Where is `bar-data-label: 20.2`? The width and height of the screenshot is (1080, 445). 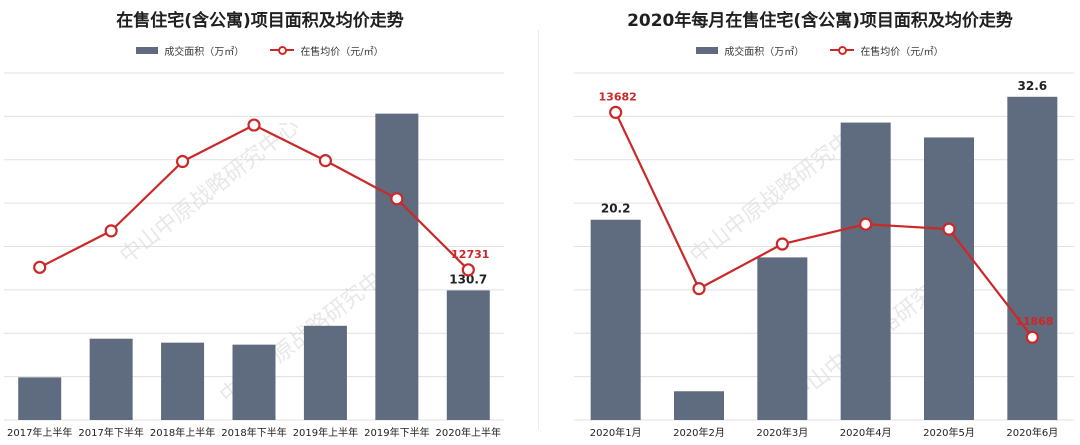
bar-data-label: 20.2 is located at coordinates (616, 209).